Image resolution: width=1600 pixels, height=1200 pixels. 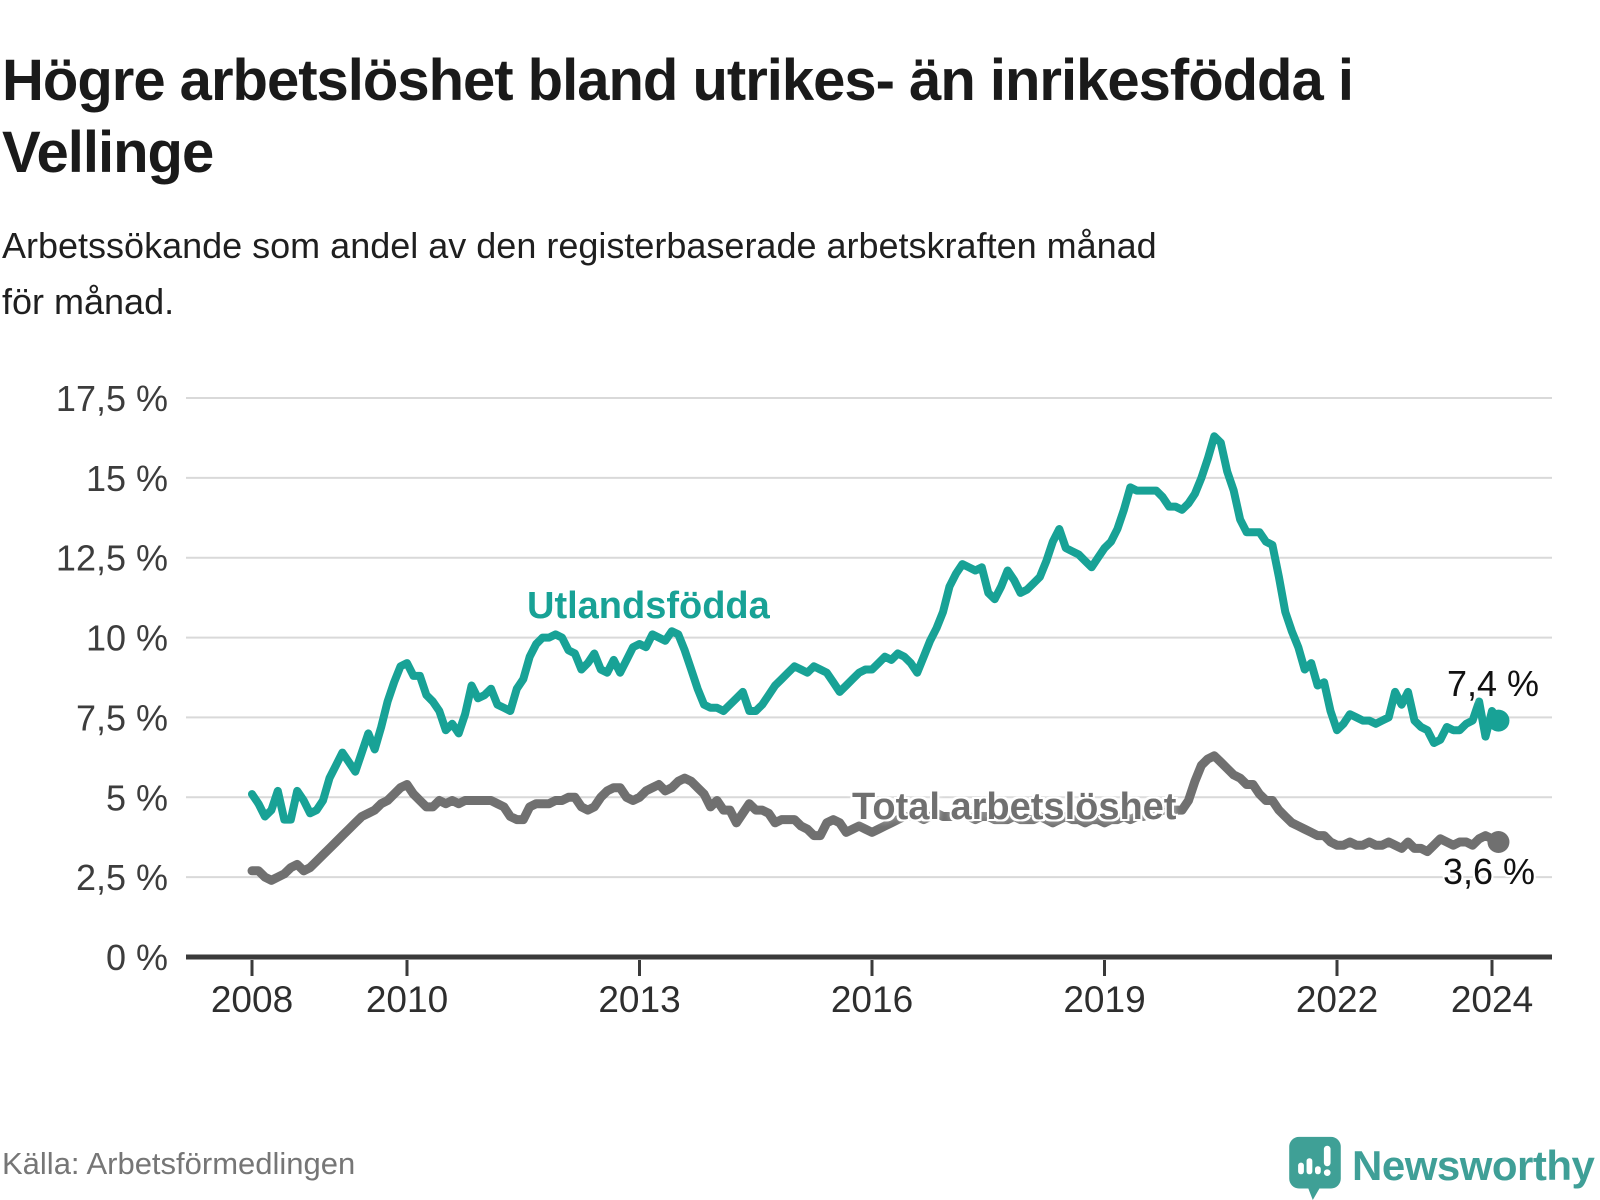 What do you see at coordinates (112, 558) in the screenshot?
I see `y-axis-label: 12,5 %` at bounding box center [112, 558].